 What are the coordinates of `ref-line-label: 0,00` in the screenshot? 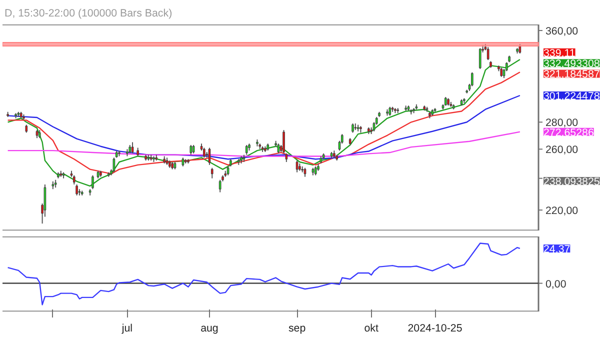 It's located at (556, 284).